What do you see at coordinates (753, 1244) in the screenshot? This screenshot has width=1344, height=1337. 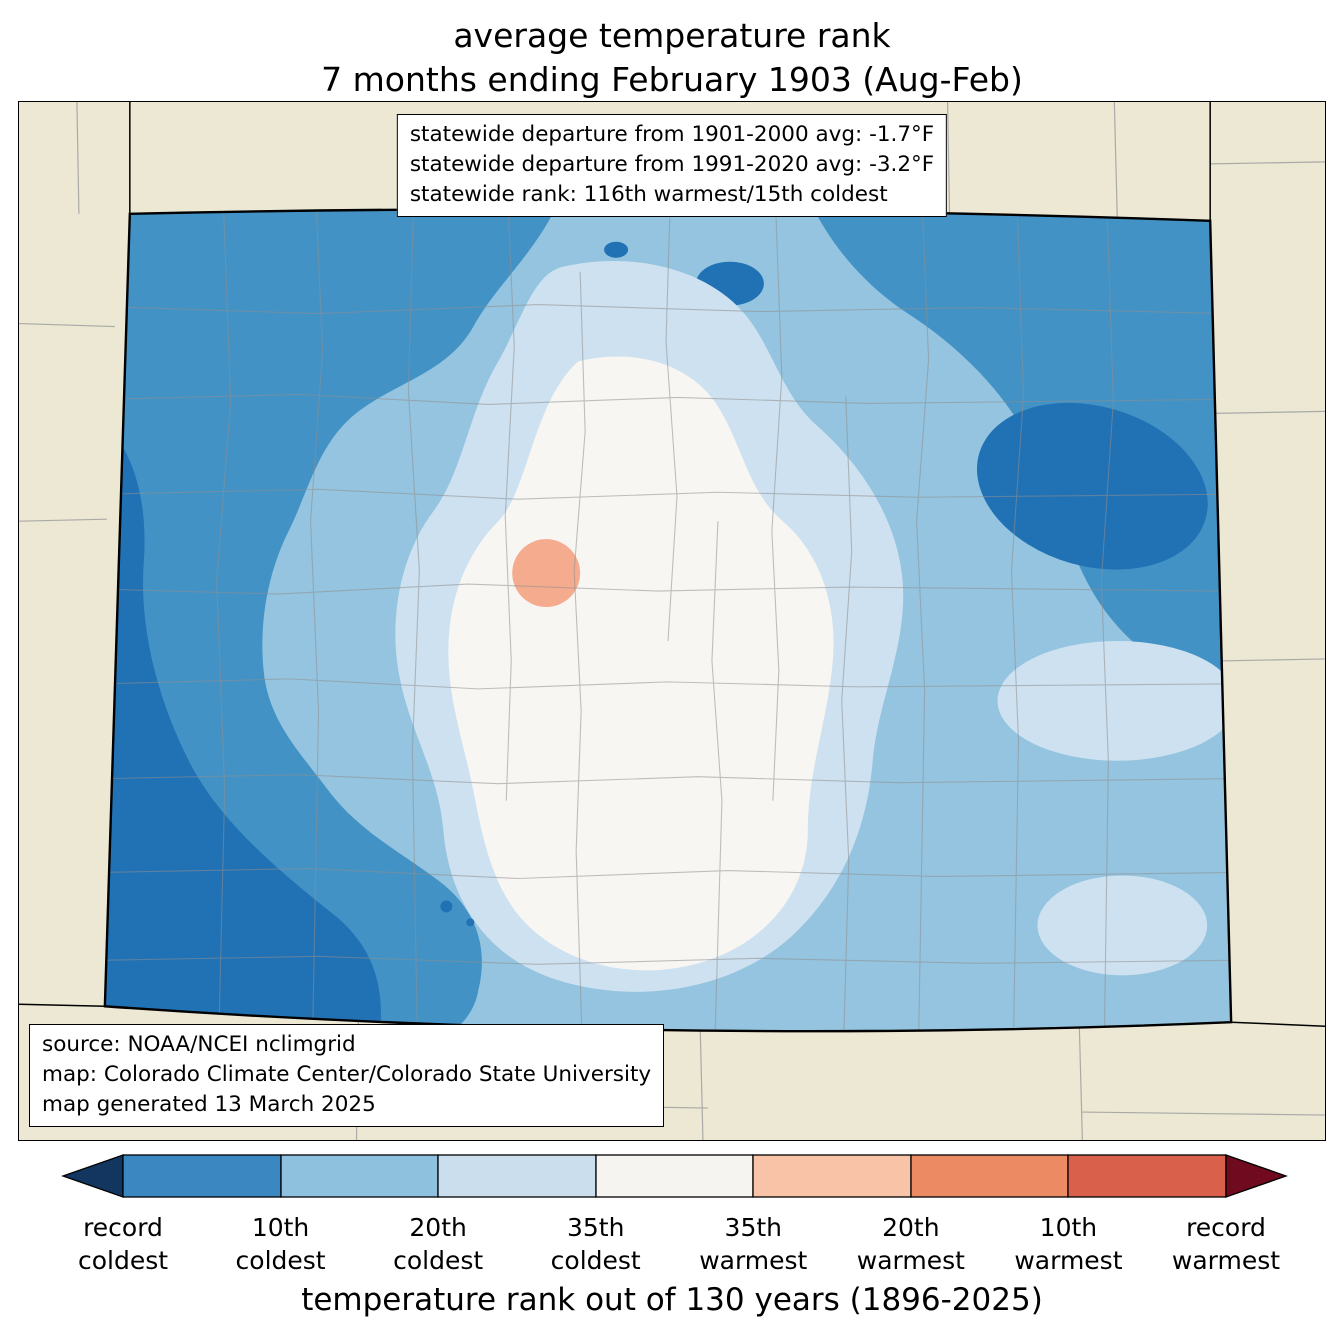 I see `colorbar-label-35th-warmest: 35th warmest` at bounding box center [753, 1244].